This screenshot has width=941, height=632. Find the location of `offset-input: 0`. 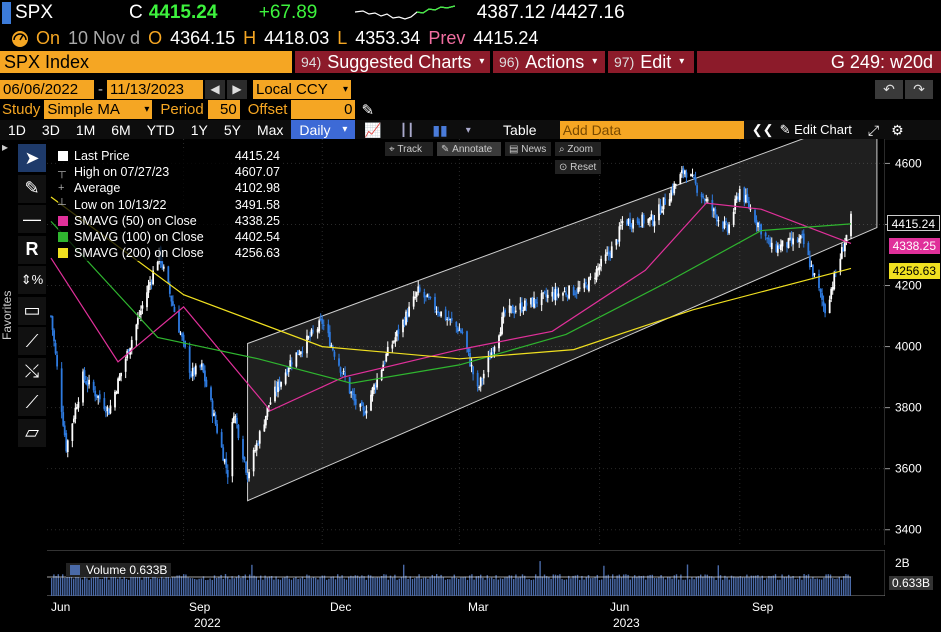

offset-input: 0 is located at coordinates (323, 109).